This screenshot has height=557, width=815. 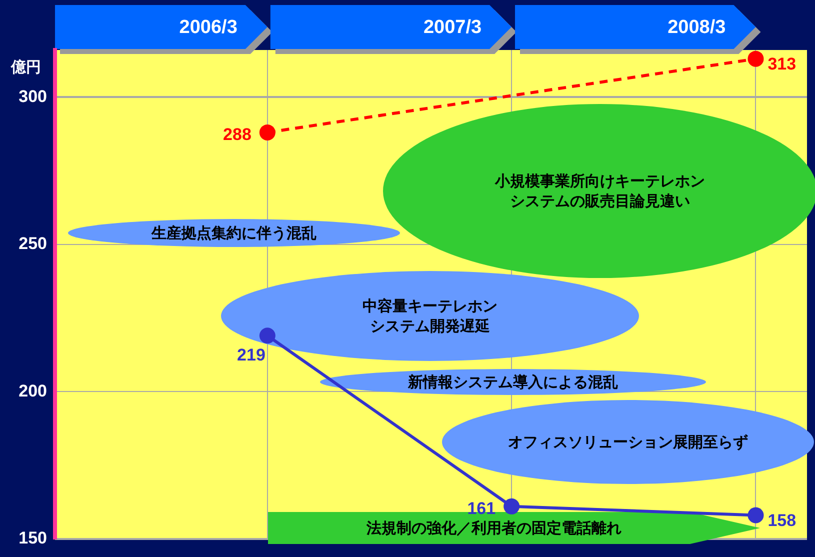 I want to click on annotation: 中容量キーテレホンシステム開発遅延, so click(x=430, y=316).